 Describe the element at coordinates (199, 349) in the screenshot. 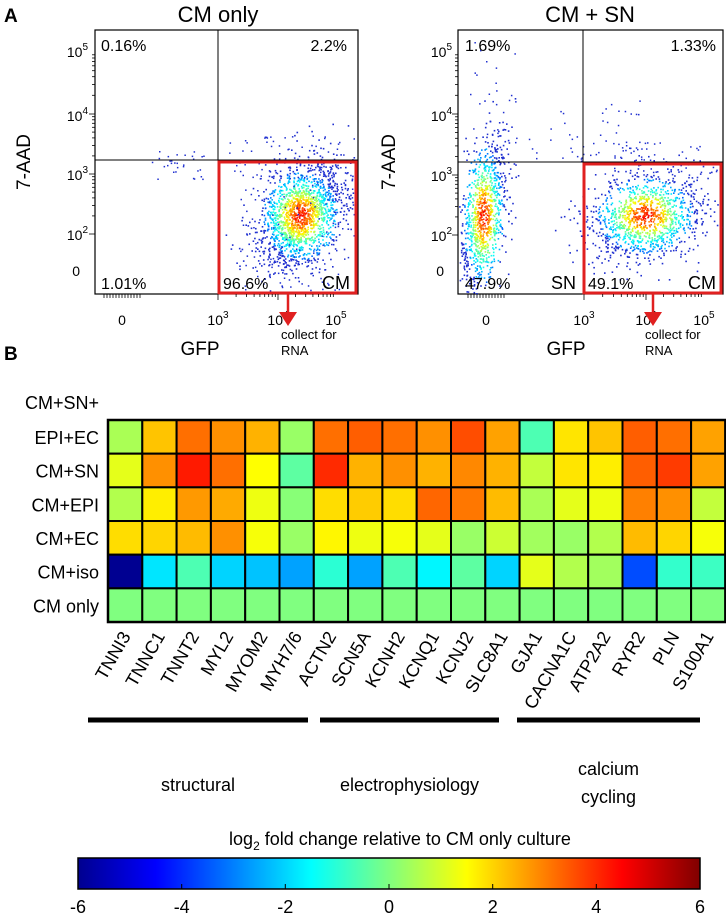

I see `x-axis-label: GFP` at that location.